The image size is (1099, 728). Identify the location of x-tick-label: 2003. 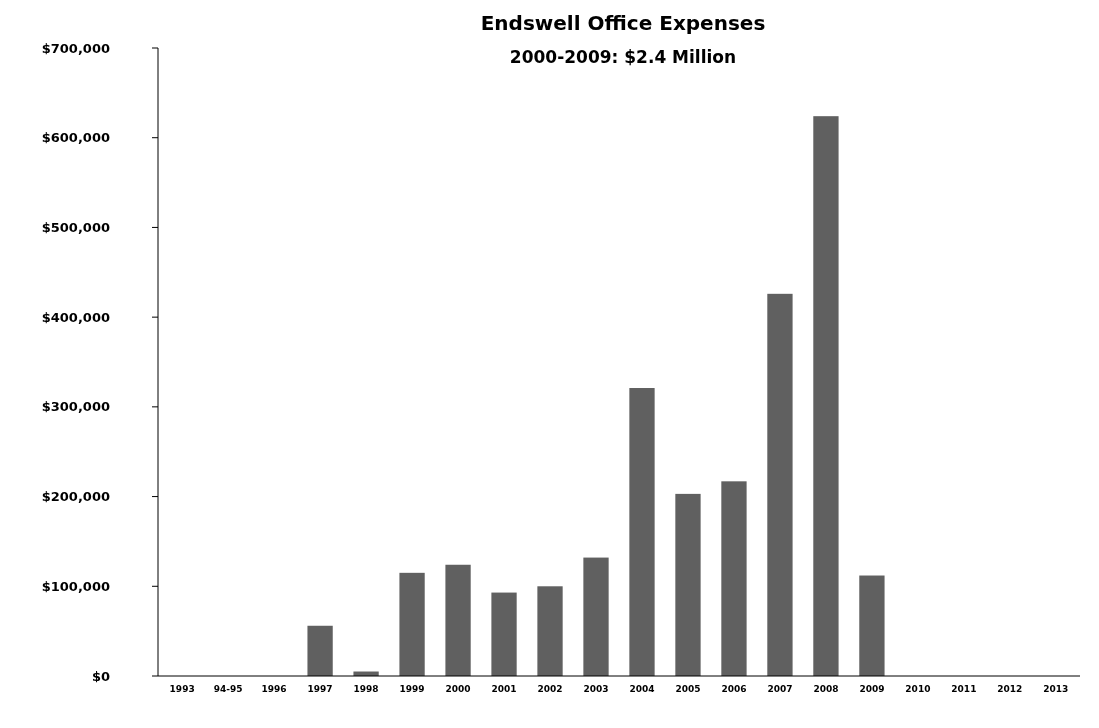
(596, 689).